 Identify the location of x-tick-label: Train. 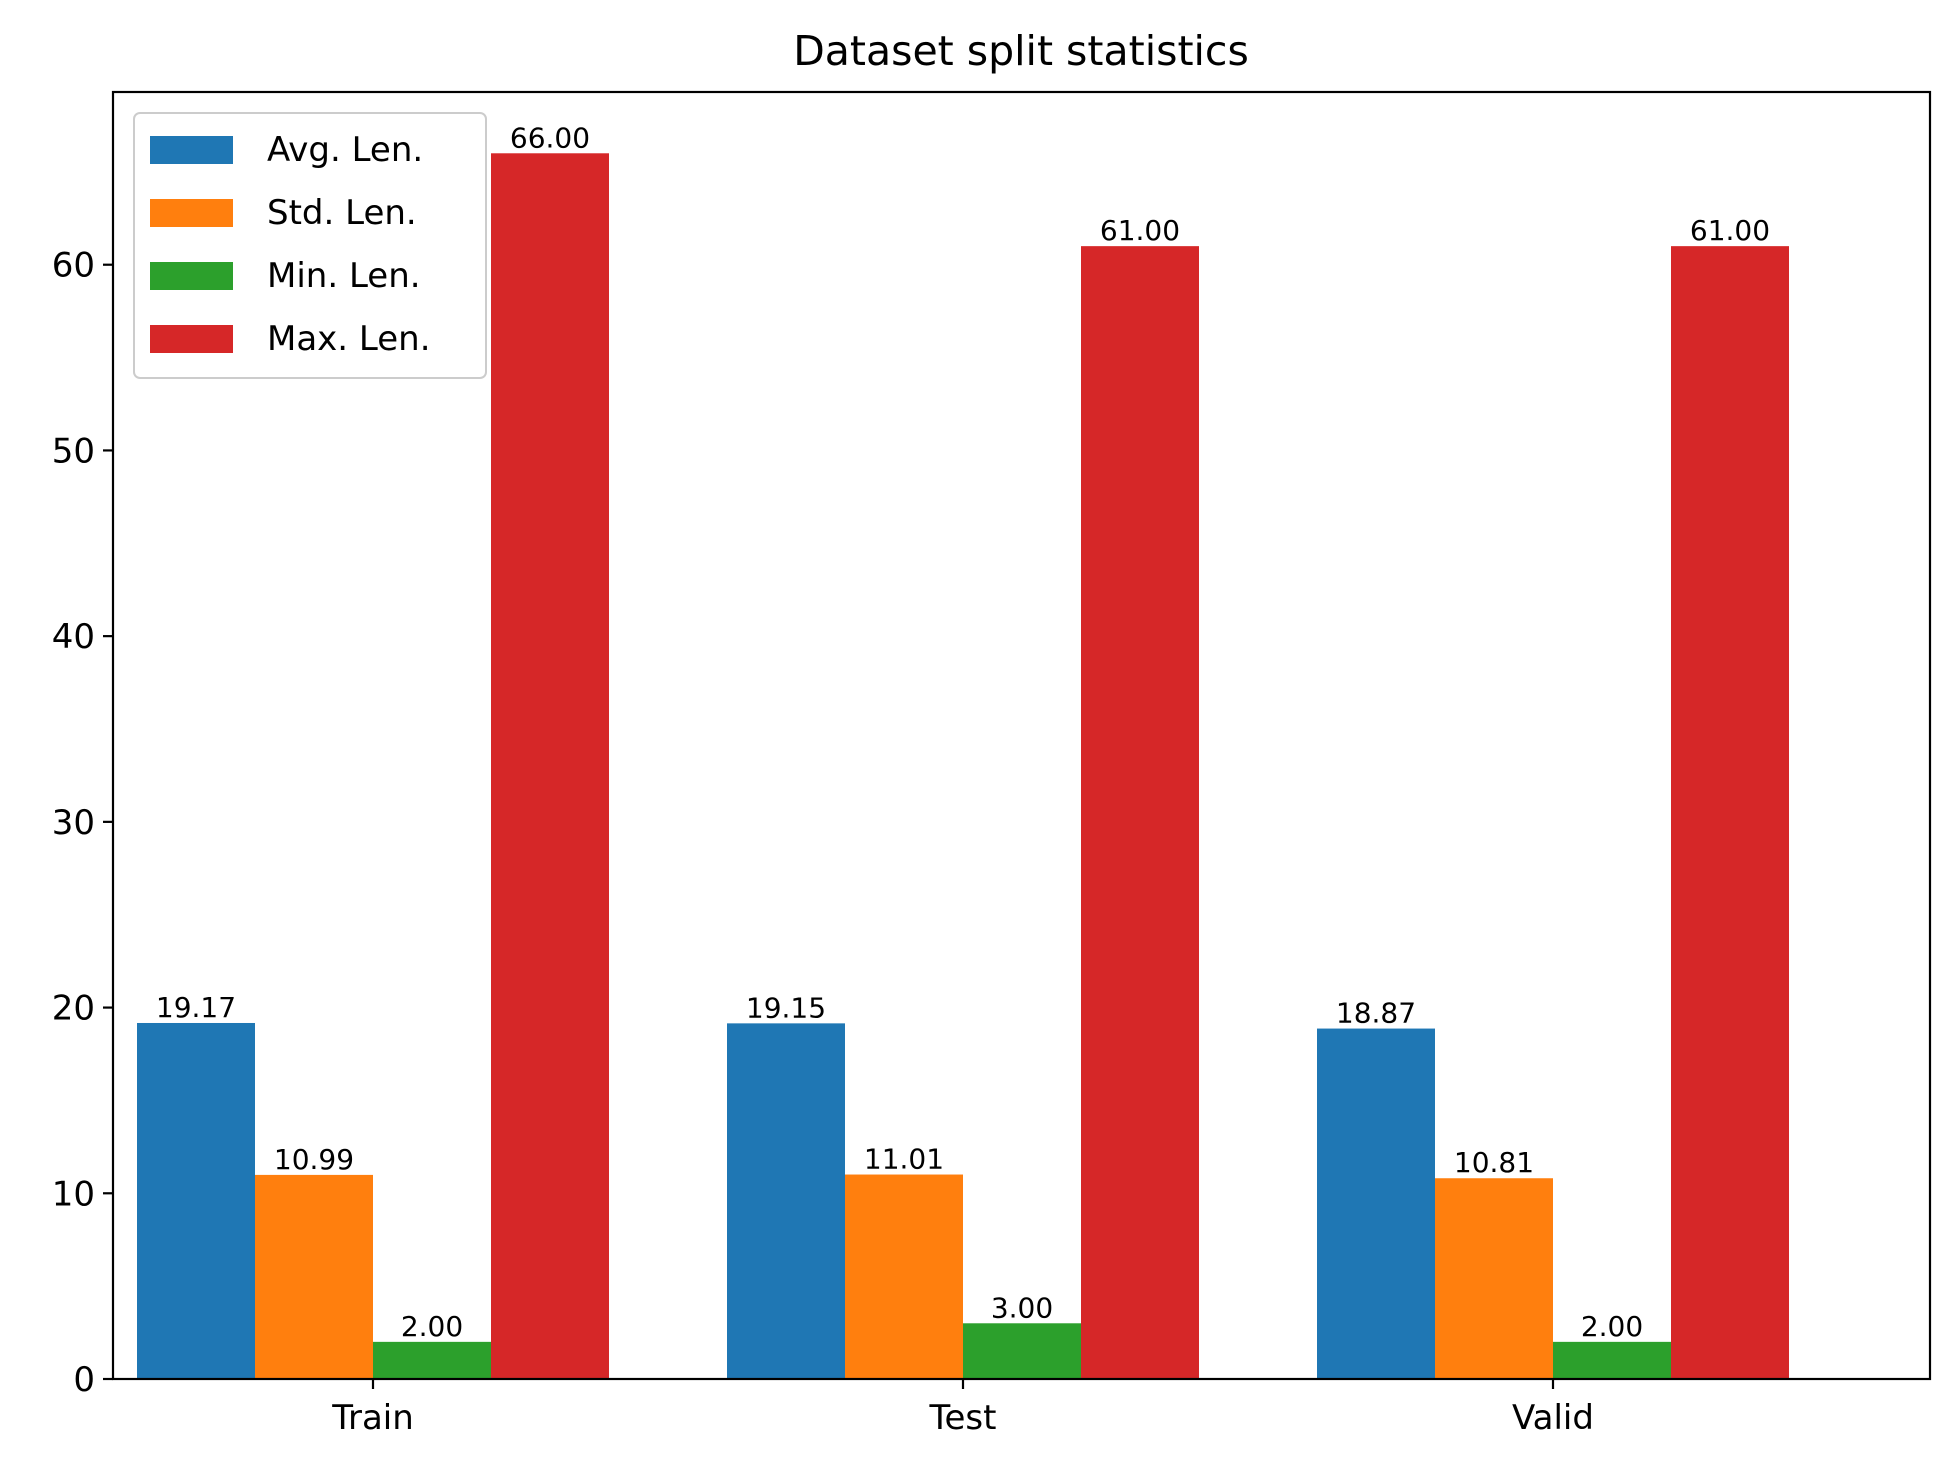
(372, 1418).